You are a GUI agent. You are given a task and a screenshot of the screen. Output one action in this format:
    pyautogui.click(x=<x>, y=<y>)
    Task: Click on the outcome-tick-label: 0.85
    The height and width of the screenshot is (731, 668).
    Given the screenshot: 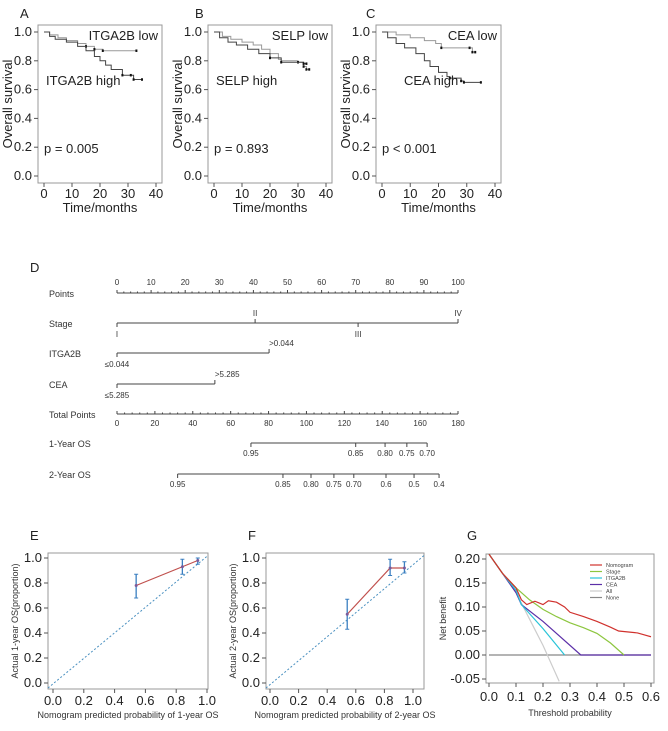 What is the action you would take?
    pyautogui.click(x=356, y=453)
    